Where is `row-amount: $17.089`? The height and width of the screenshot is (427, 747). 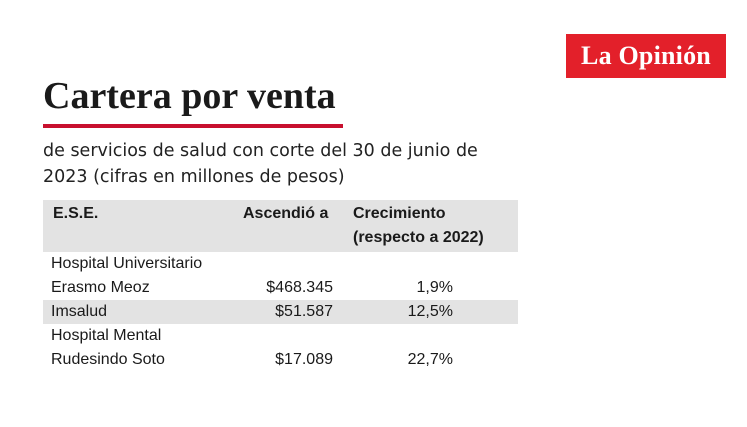 row-amount: $17.089 is located at coordinates (304, 359).